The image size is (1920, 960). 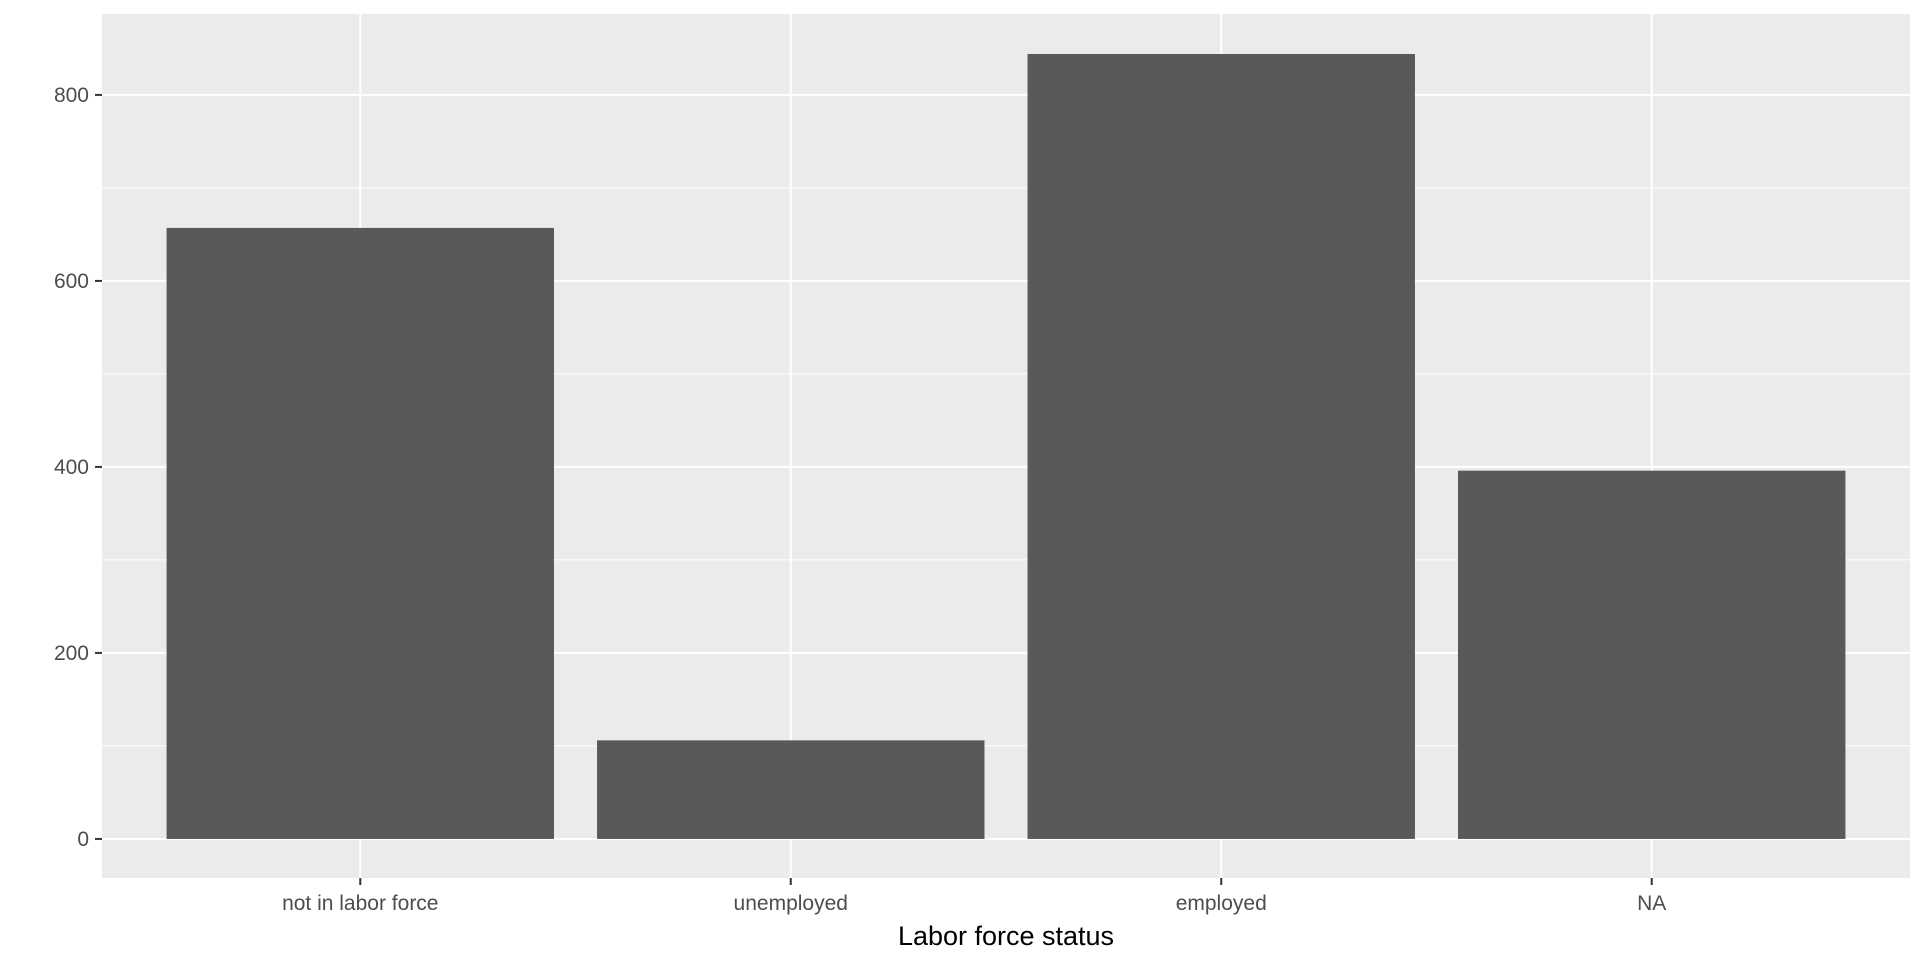 What do you see at coordinates (974, 896) in the screenshot?
I see `x-axis: not in labor force unemployed employed NA` at bounding box center [974, 896].